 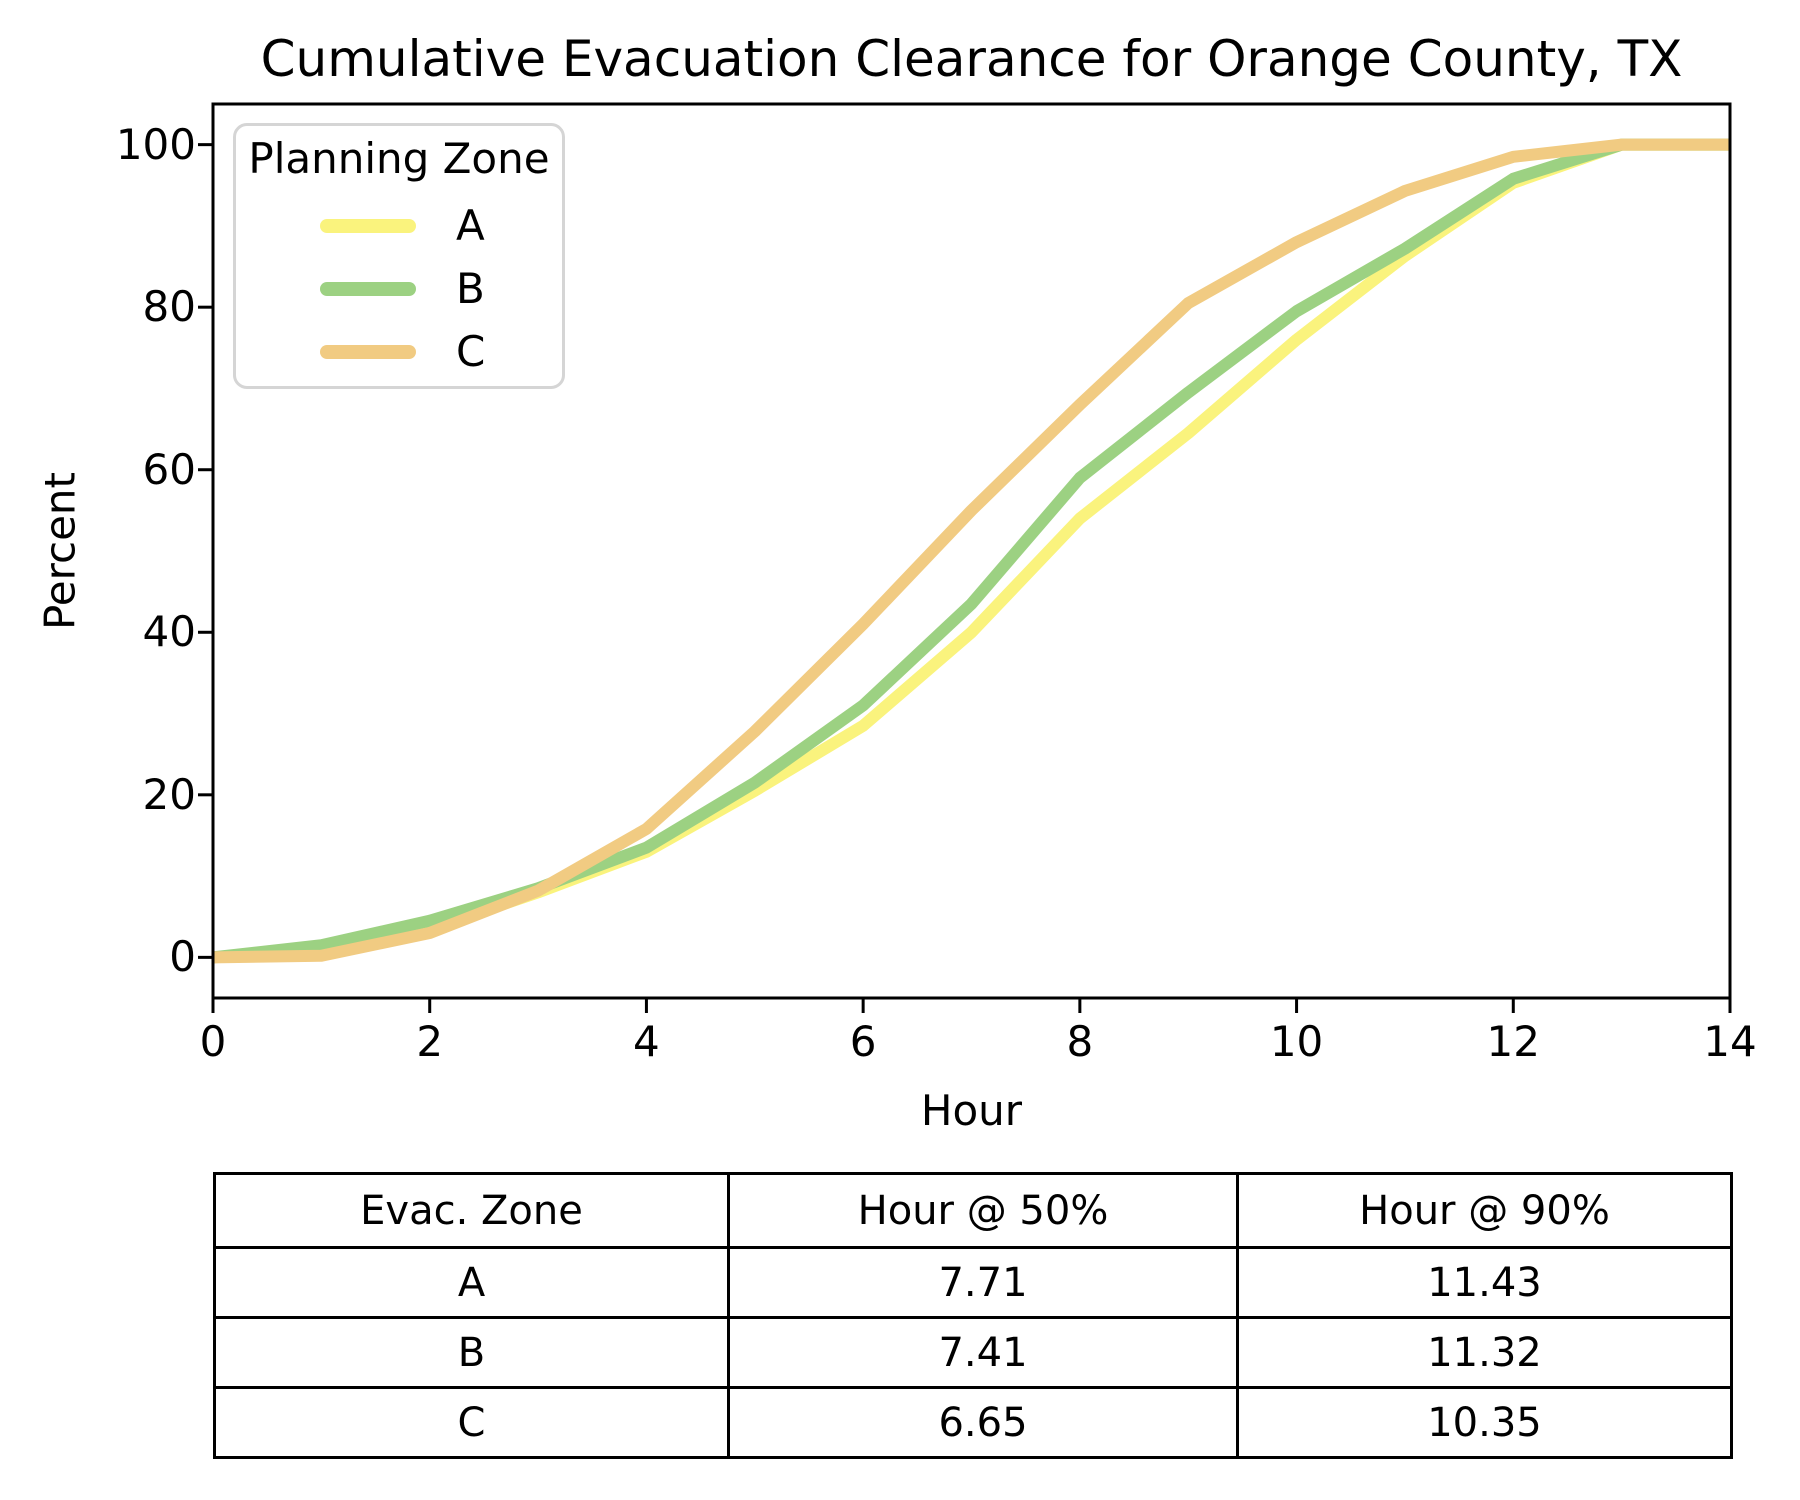 What do you see at coordinates (471, 1352) in the screenshot?
I see `table-cell: B` at bounding box center [471, 1352].